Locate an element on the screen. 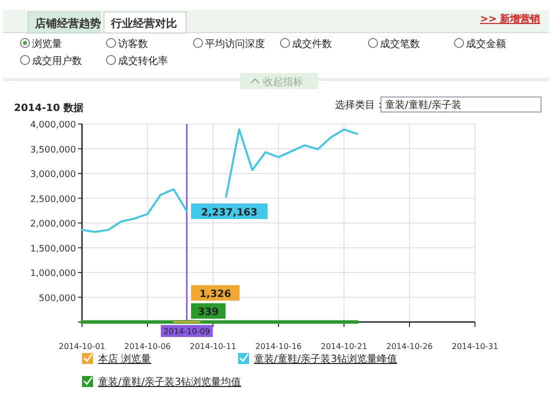  chart-title: 2014-10 数据 is located at coordinates (49, 108).